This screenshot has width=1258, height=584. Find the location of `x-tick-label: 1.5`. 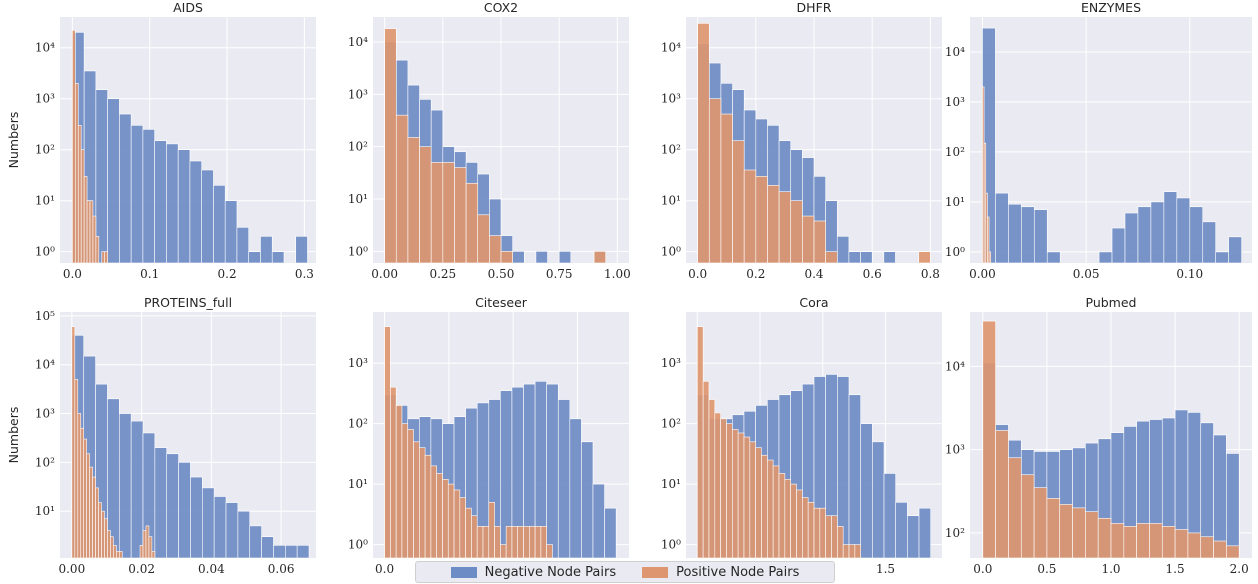

x-tick-label: 1.5 is located at coordinates (1175, 569).